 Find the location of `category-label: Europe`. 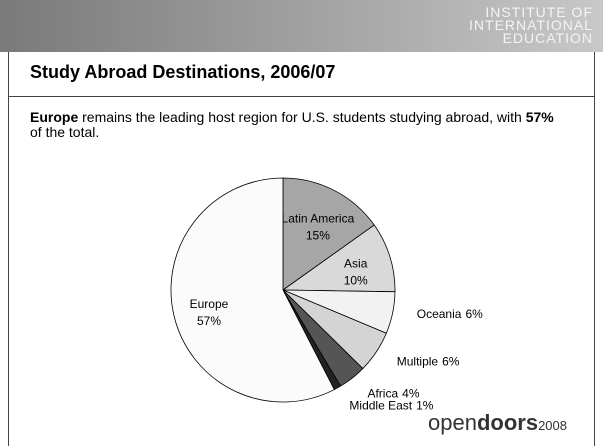

category-label: Europe is located at coordinates (209, 304).